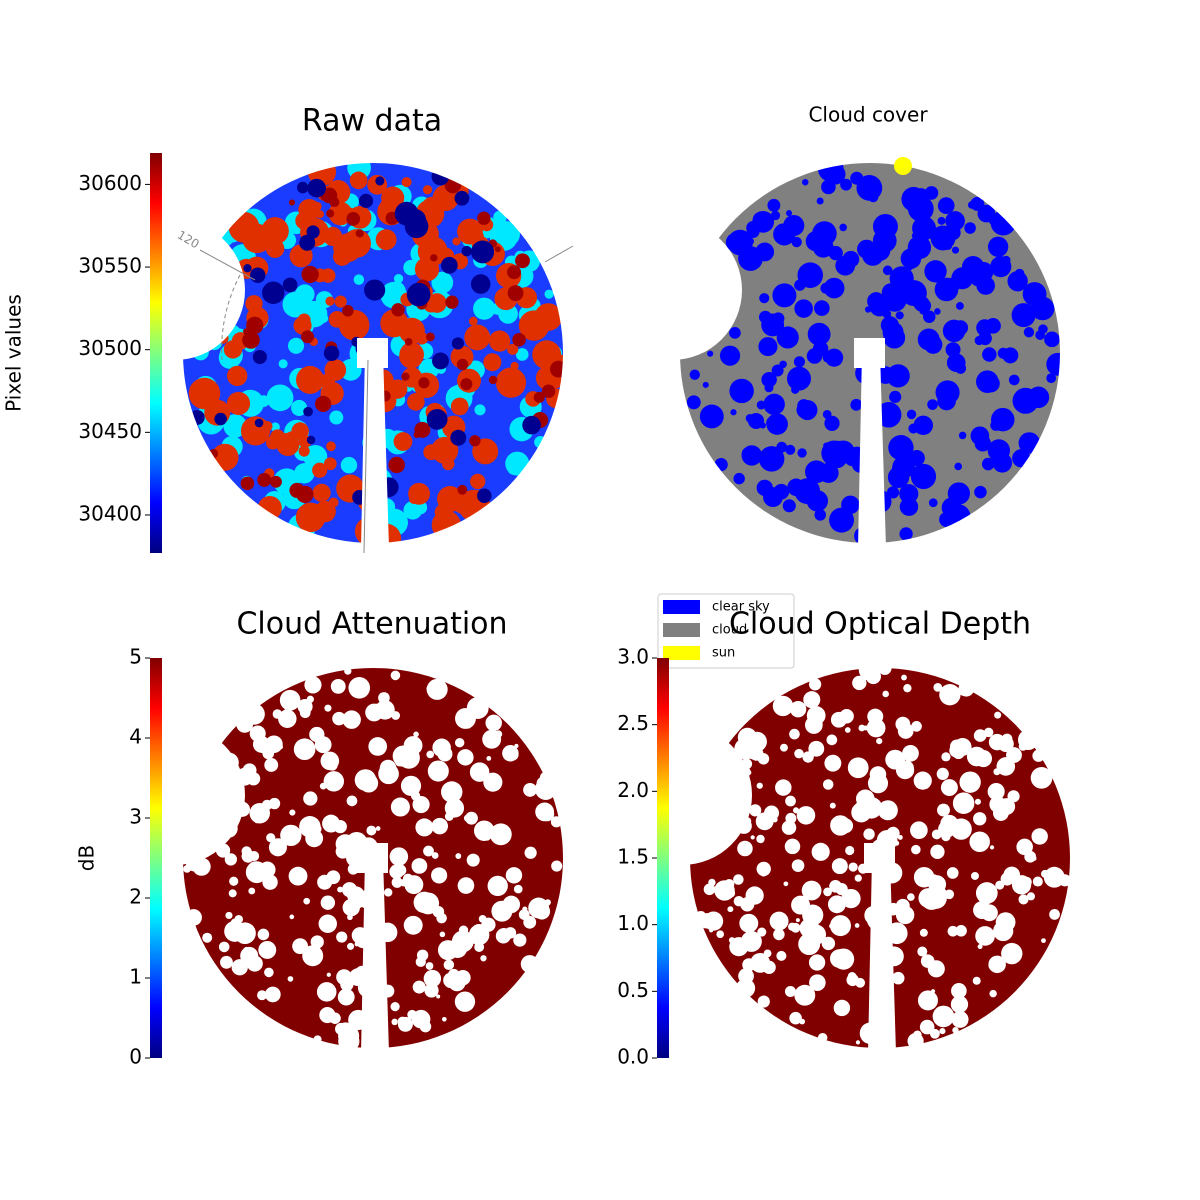 The height and width of the screenshot is (1200, 1200). What do you see at coordinates (741, 607) in the screenshot?
I see `legend-label: clear sky` at bounding box center [741, 607].